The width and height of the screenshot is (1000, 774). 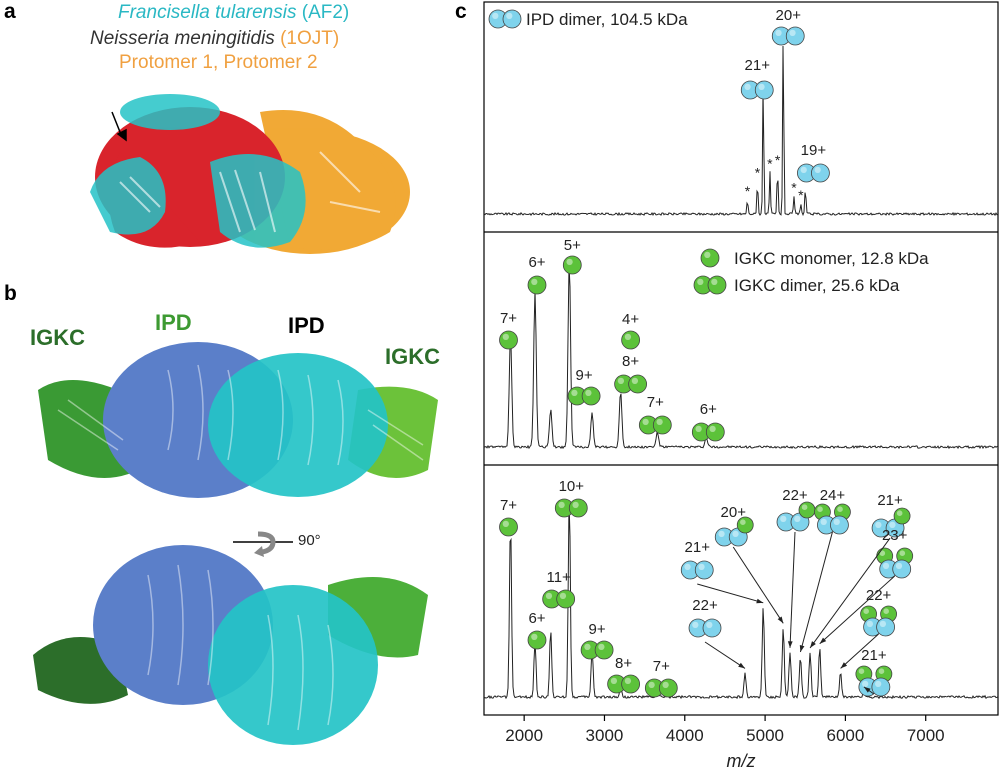 What do you see at coordinates (572, 486) in the screenshot?
I see `charge-label: 10+` at bounding box center [572, 486].